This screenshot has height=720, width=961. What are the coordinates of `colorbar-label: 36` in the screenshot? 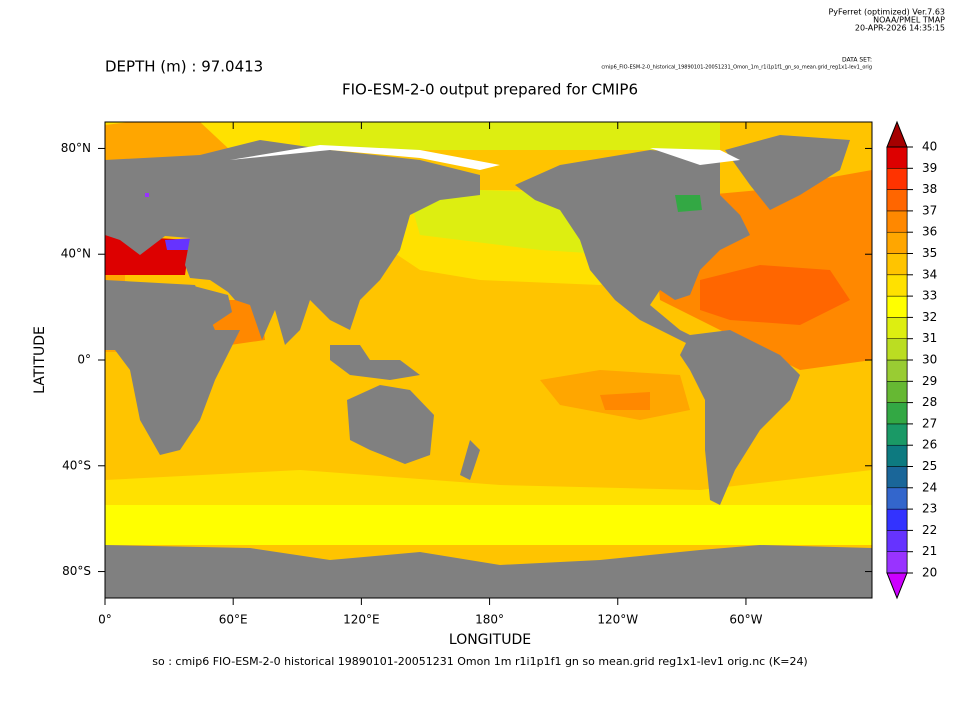 It's located at (929, 232).